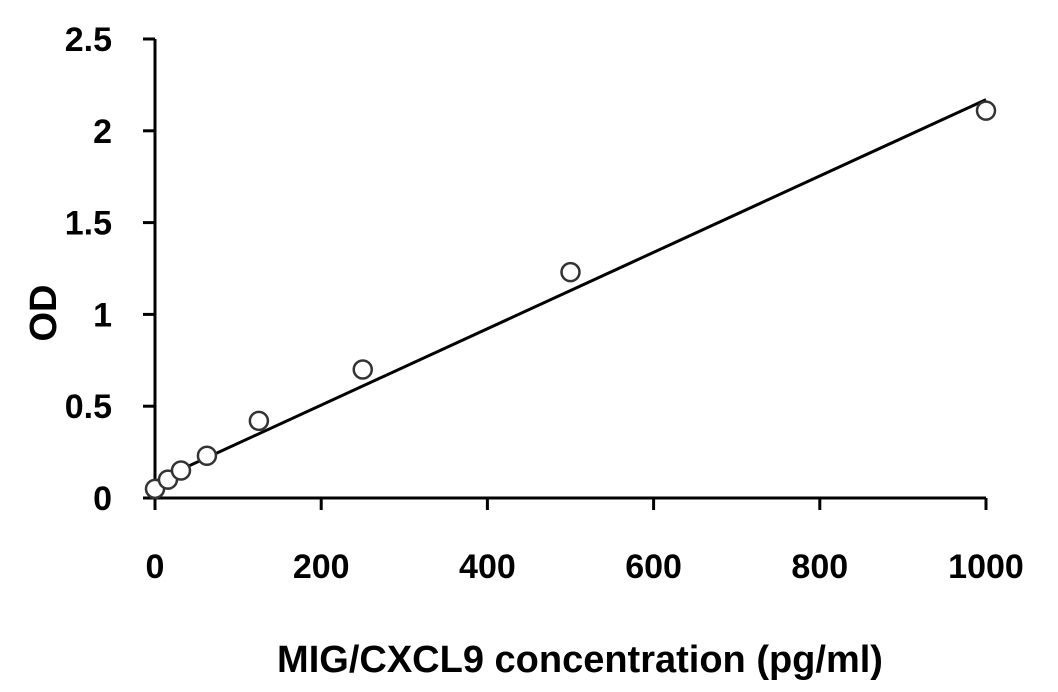 The height and width of the screenshot is (692, 1058). What do you see at coordinates (653, 567) in the screenshot?
I see `x-tick-label: 600` at bounding box center [653, 567].